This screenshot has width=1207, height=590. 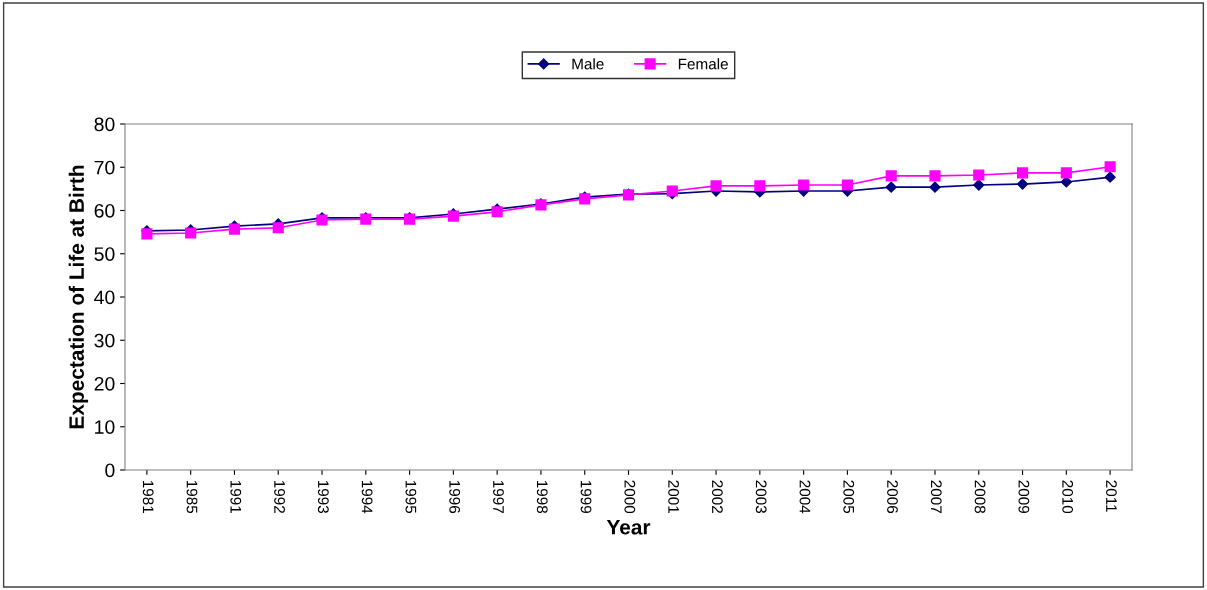 I want to click on x-tick-label: 1995, so click(x=411, y=497).